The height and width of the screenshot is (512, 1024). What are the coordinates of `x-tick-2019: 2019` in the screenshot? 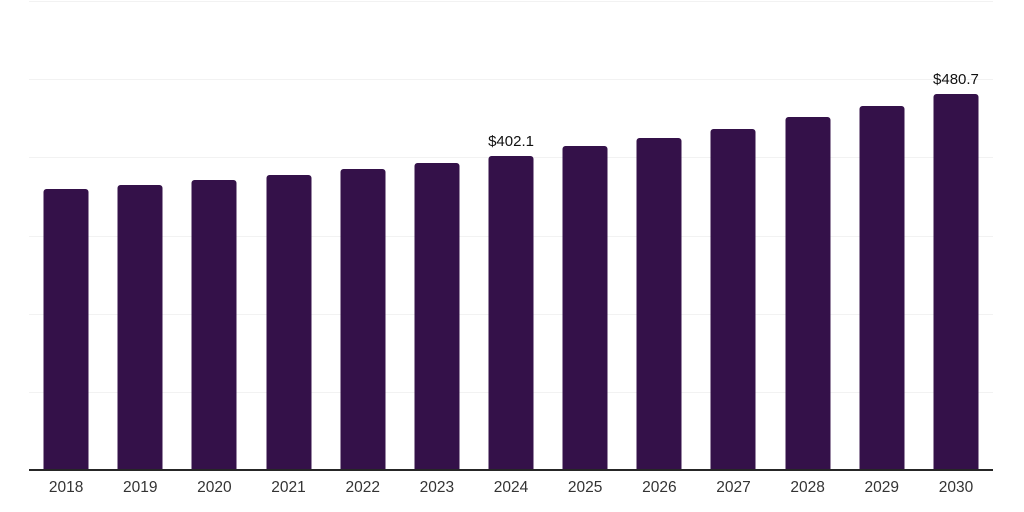 It's located at (140, 487).